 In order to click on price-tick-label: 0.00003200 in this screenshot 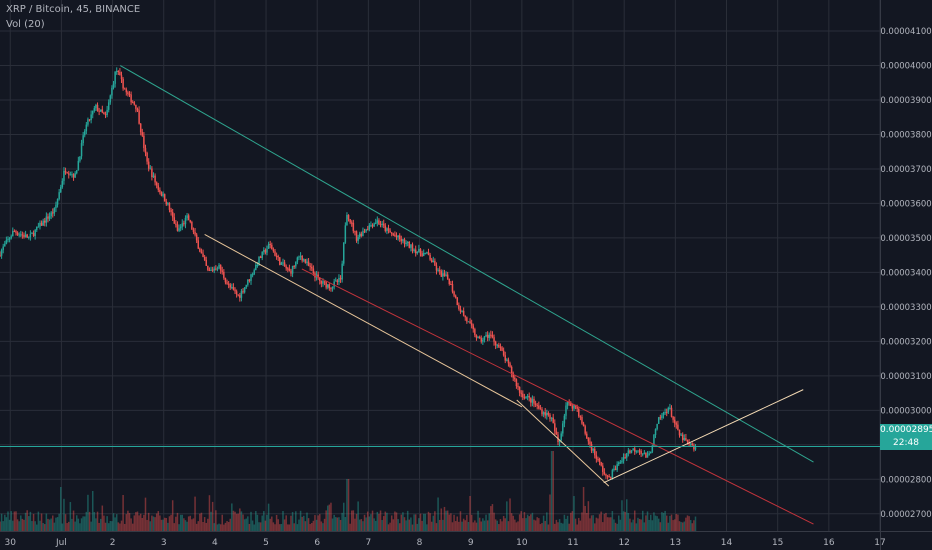, I will do `click(905, 342)`.